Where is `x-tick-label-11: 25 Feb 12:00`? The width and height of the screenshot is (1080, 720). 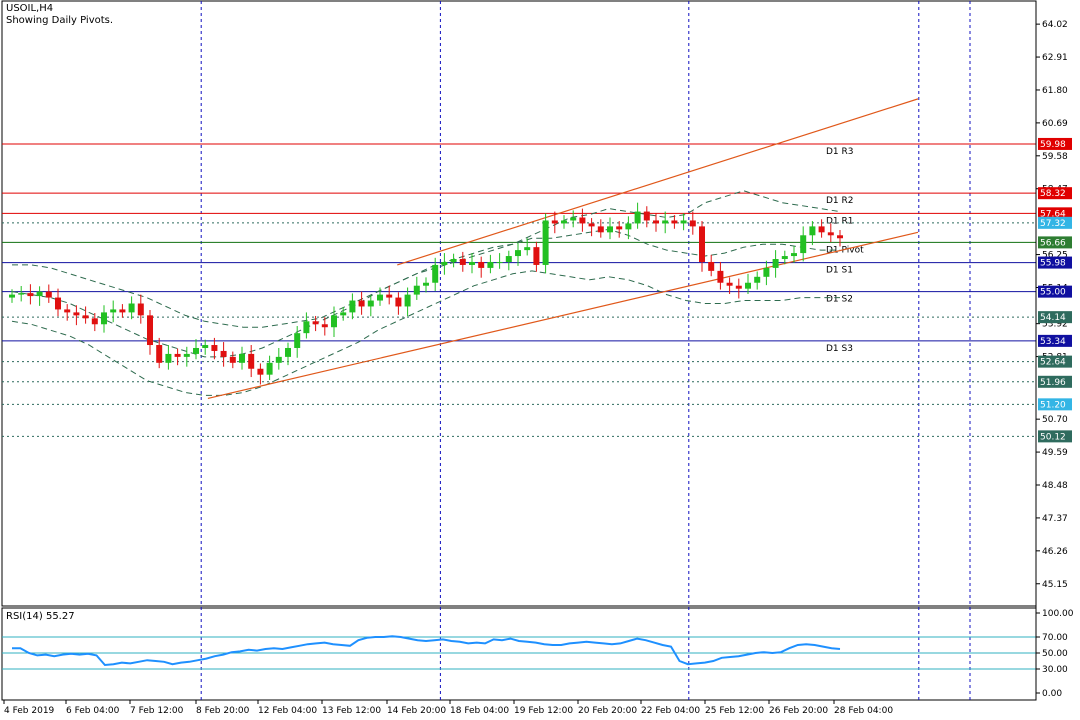 x-tick-label-11: 25 Feb 12:00 is located at coordinates (734, 711).